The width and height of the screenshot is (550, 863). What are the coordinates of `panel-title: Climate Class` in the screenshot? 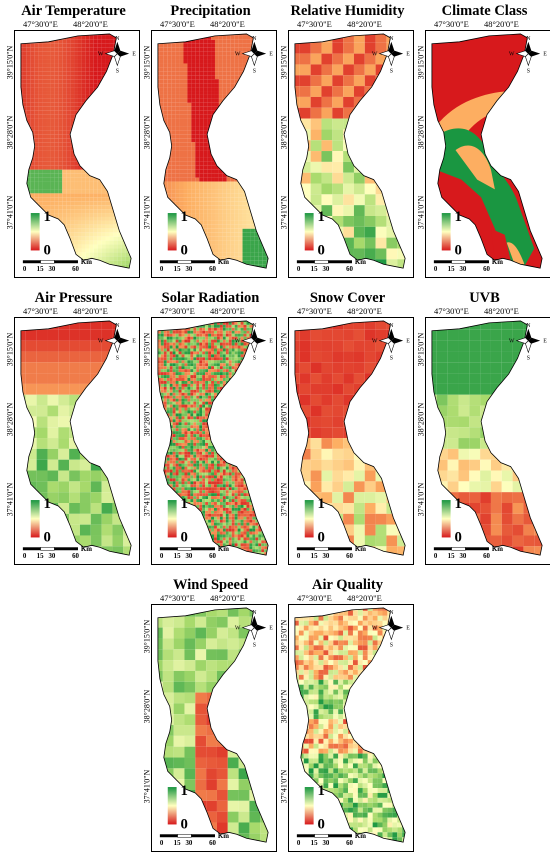 It's located at (484, 11).